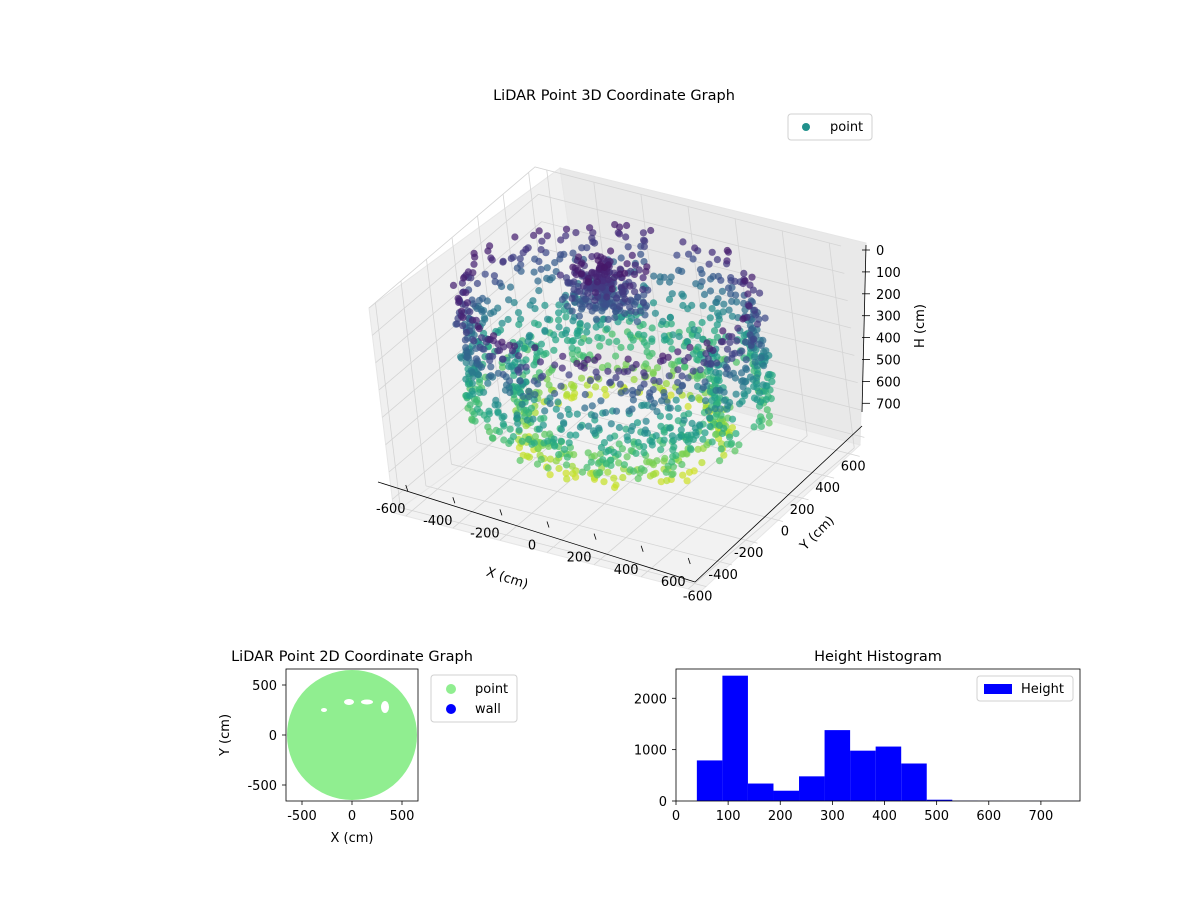 This screenshot has height=900, width=1200. I want to click on y-tick-label: 0, so click(785, 532).